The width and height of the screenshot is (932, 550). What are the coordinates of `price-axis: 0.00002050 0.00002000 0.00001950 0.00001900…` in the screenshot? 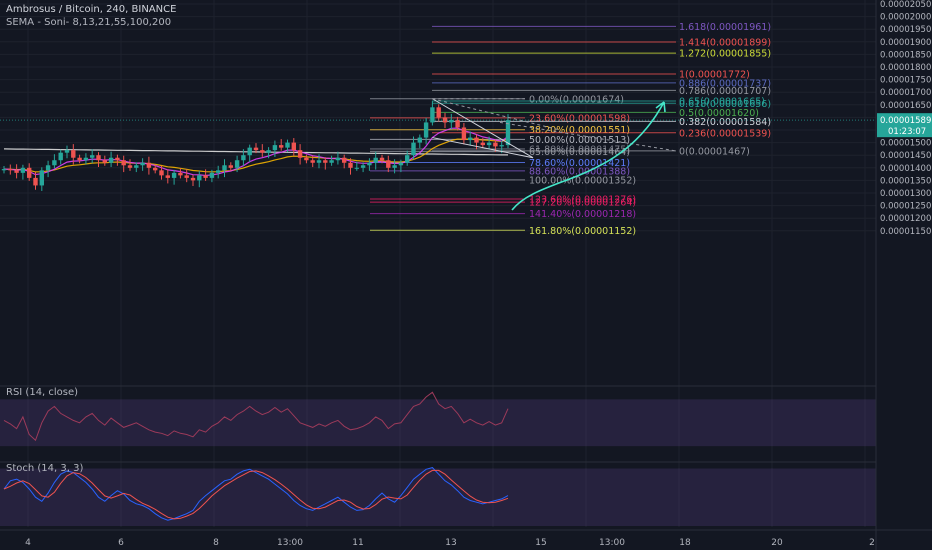 It's located at (903, 275).